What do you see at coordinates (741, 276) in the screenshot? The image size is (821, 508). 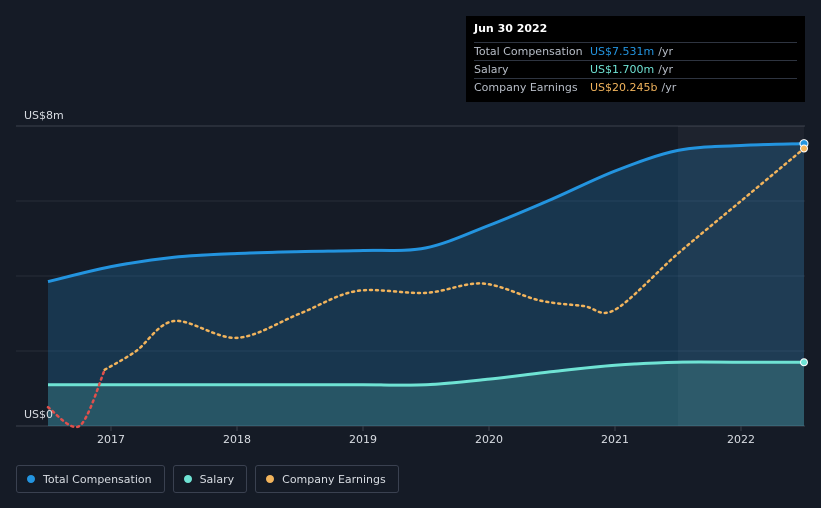 I see `highlight-region` at bounding box center [741, 276].